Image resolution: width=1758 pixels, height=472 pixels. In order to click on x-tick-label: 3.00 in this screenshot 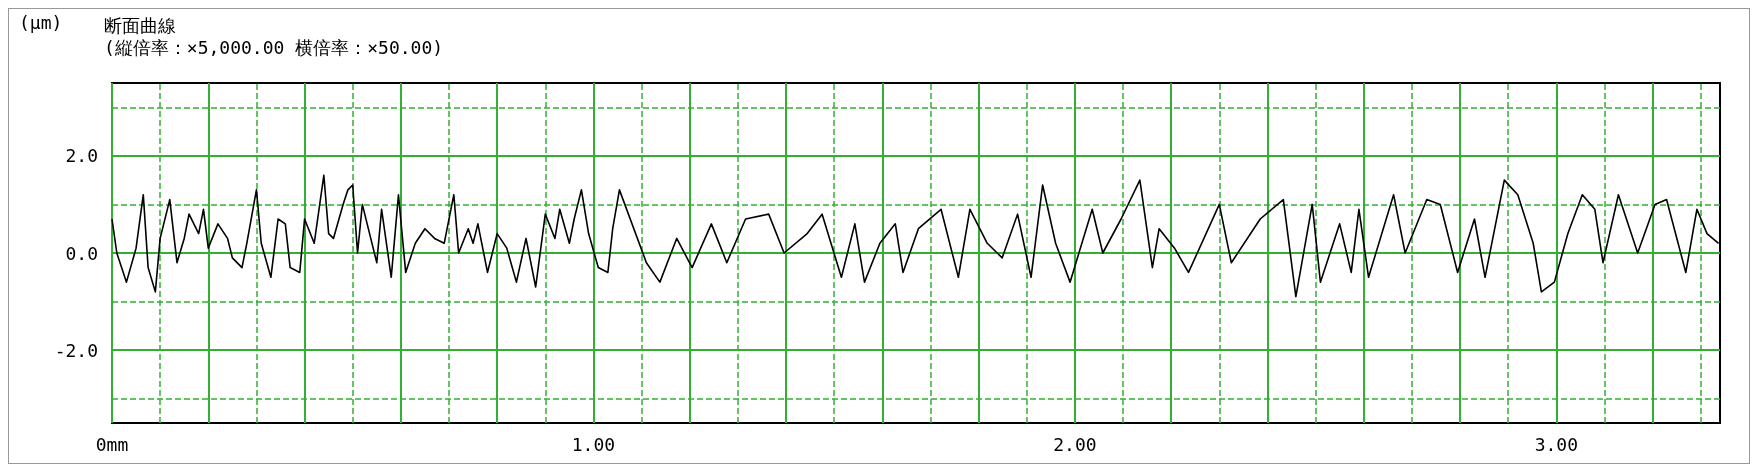, I will do `click(1556, 444)`.